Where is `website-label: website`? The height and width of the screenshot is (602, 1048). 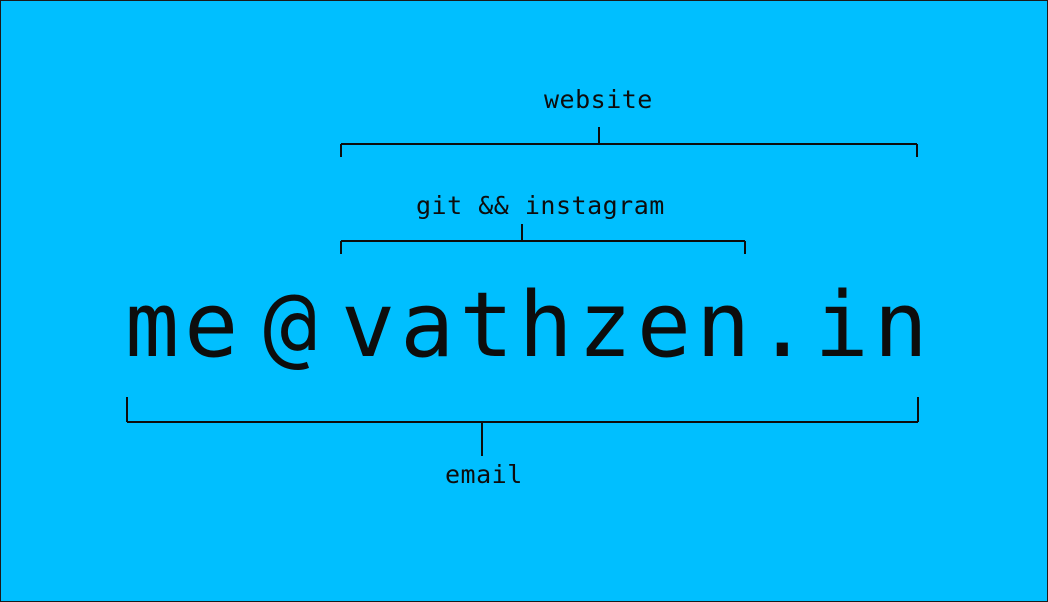 website-label: website is located at coordinates (598, 99).